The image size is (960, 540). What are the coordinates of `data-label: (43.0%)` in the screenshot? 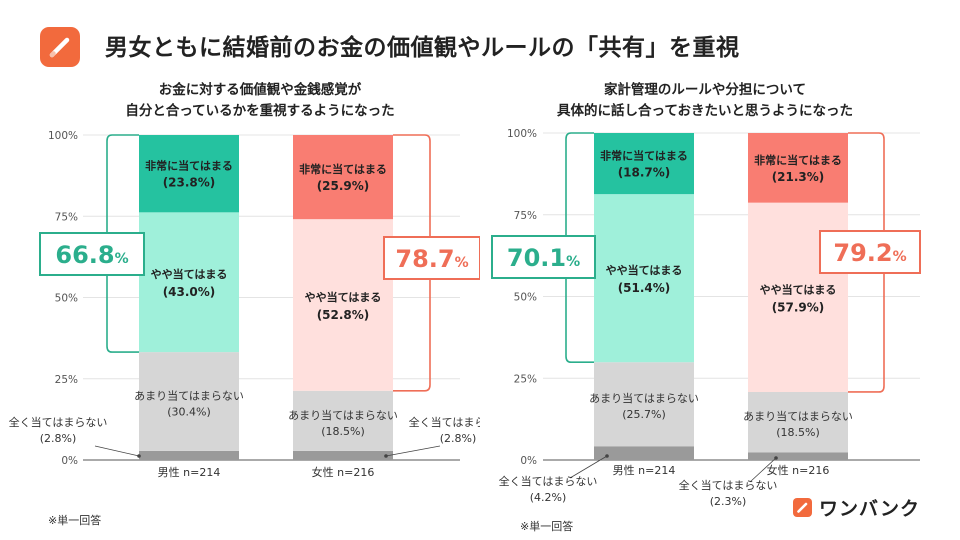 It's located at (189, 292).